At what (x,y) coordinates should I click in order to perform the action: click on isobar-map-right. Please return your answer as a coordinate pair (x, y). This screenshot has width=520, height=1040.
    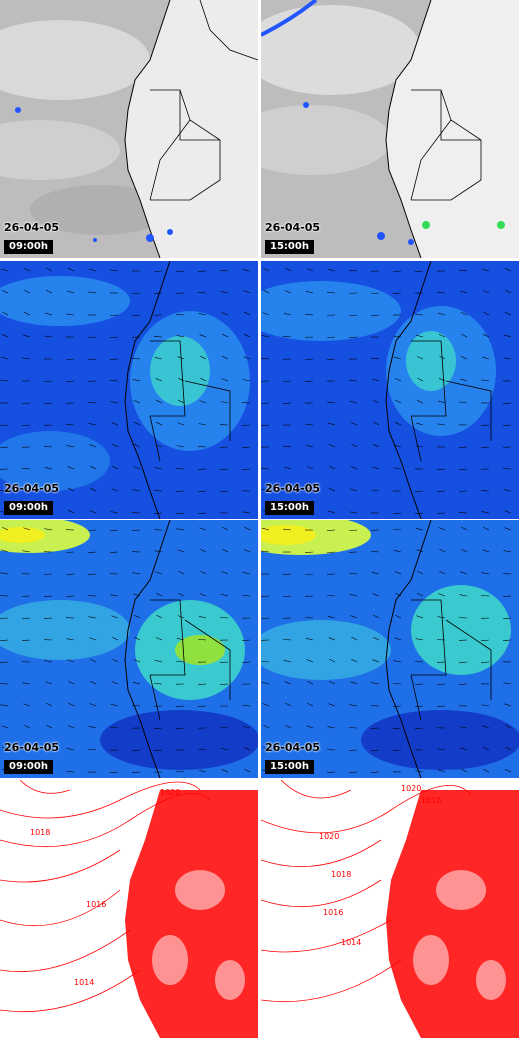
    Looking at the image, I should click on (390, 909).